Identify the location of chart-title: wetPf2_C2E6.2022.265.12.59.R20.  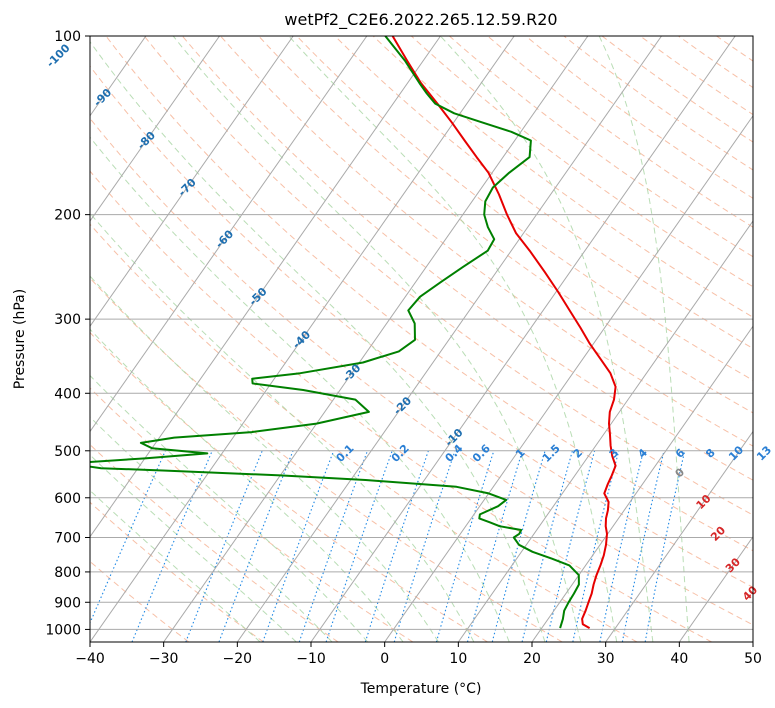
(420, 20).